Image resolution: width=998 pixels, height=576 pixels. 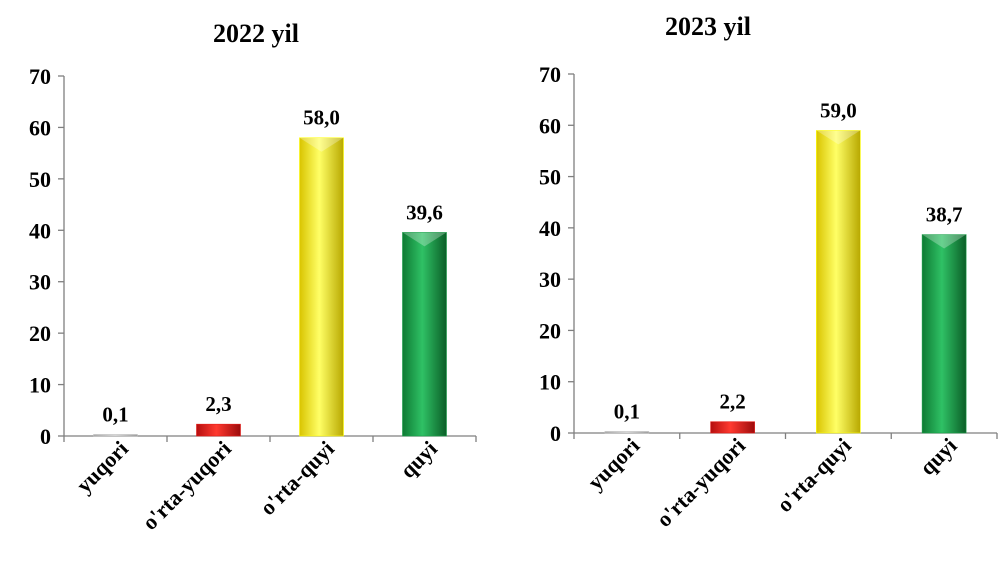 I want to click on data-label: 39,6, so click(x=424, y=212).